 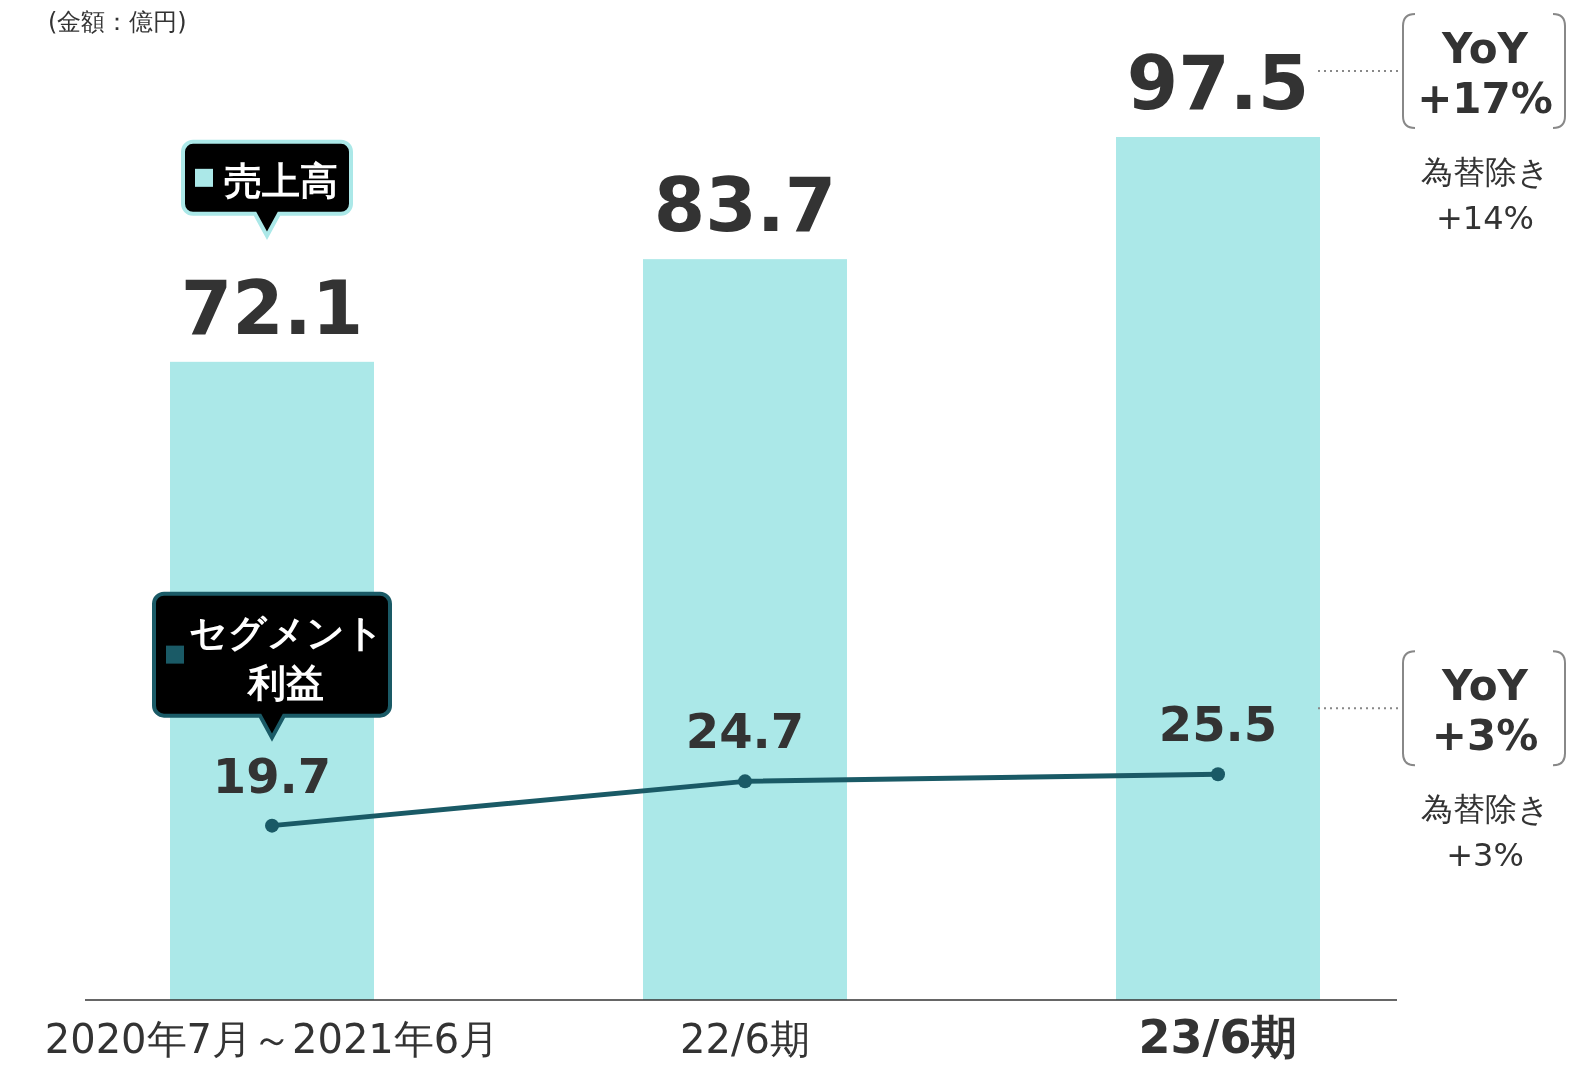 I want to click on data-label: 72.1, so click(x=272, y=307).